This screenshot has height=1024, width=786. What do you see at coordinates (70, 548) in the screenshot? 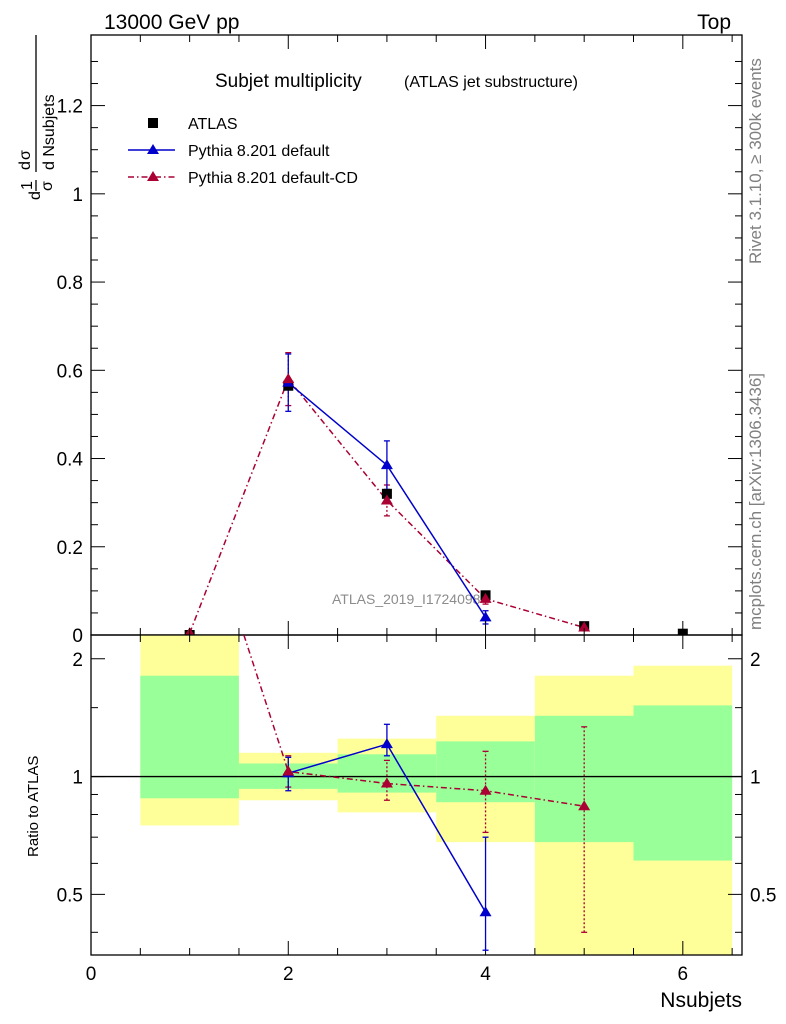
I see `main-ytick-label: 0.2` at bounding box center [70, 548].